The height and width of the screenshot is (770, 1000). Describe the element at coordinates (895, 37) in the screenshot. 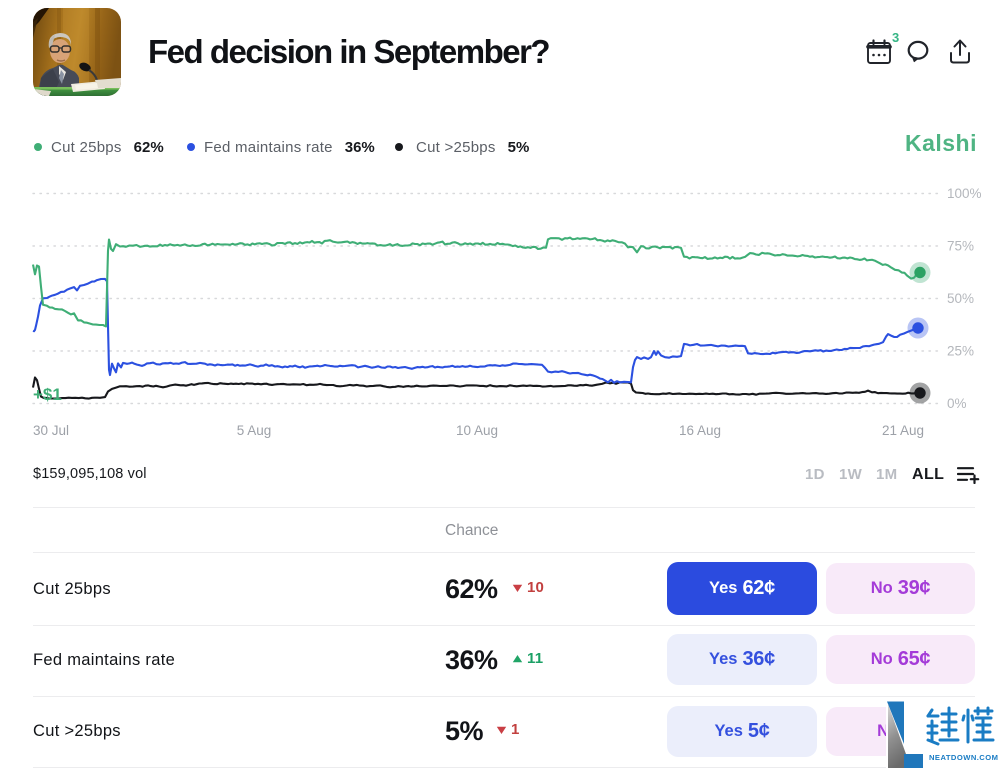

I see `svg-text: 3` at that location.